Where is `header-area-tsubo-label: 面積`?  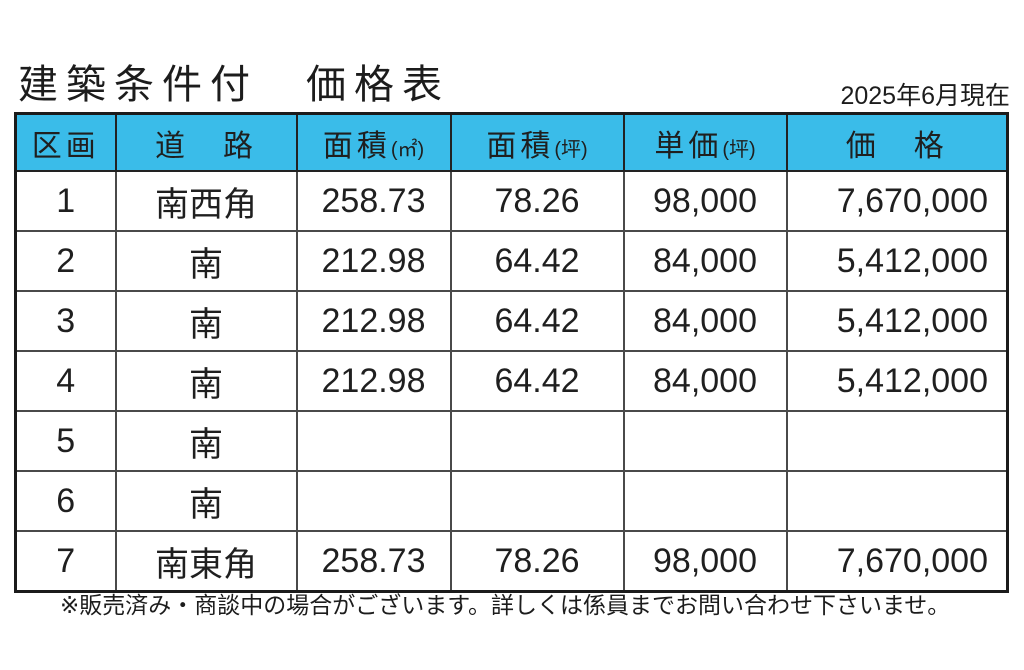 header-area-tsubo-label: 面積 is located at coordinates (520, 146).